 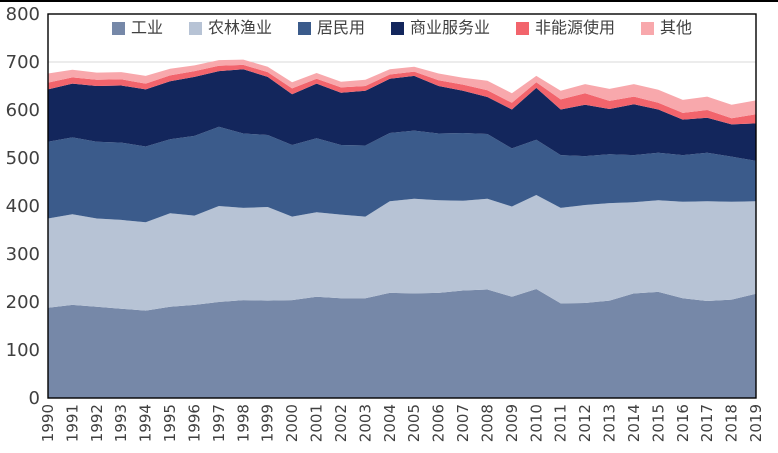 I want to click on x-axis-label: 2015, so click(x=658, y=423).